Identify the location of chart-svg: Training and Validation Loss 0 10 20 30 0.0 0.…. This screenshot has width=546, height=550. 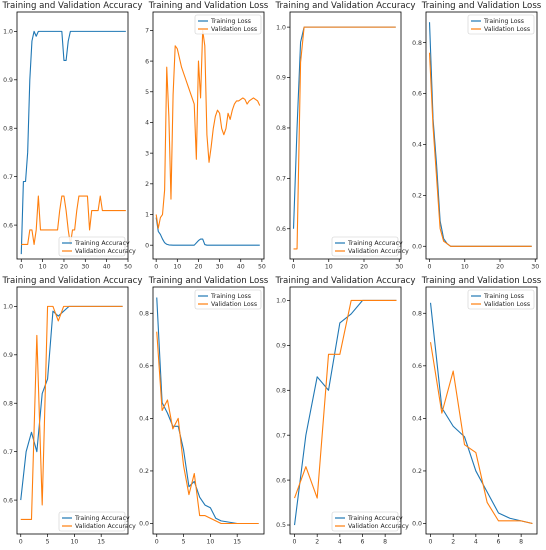
(477, 136).